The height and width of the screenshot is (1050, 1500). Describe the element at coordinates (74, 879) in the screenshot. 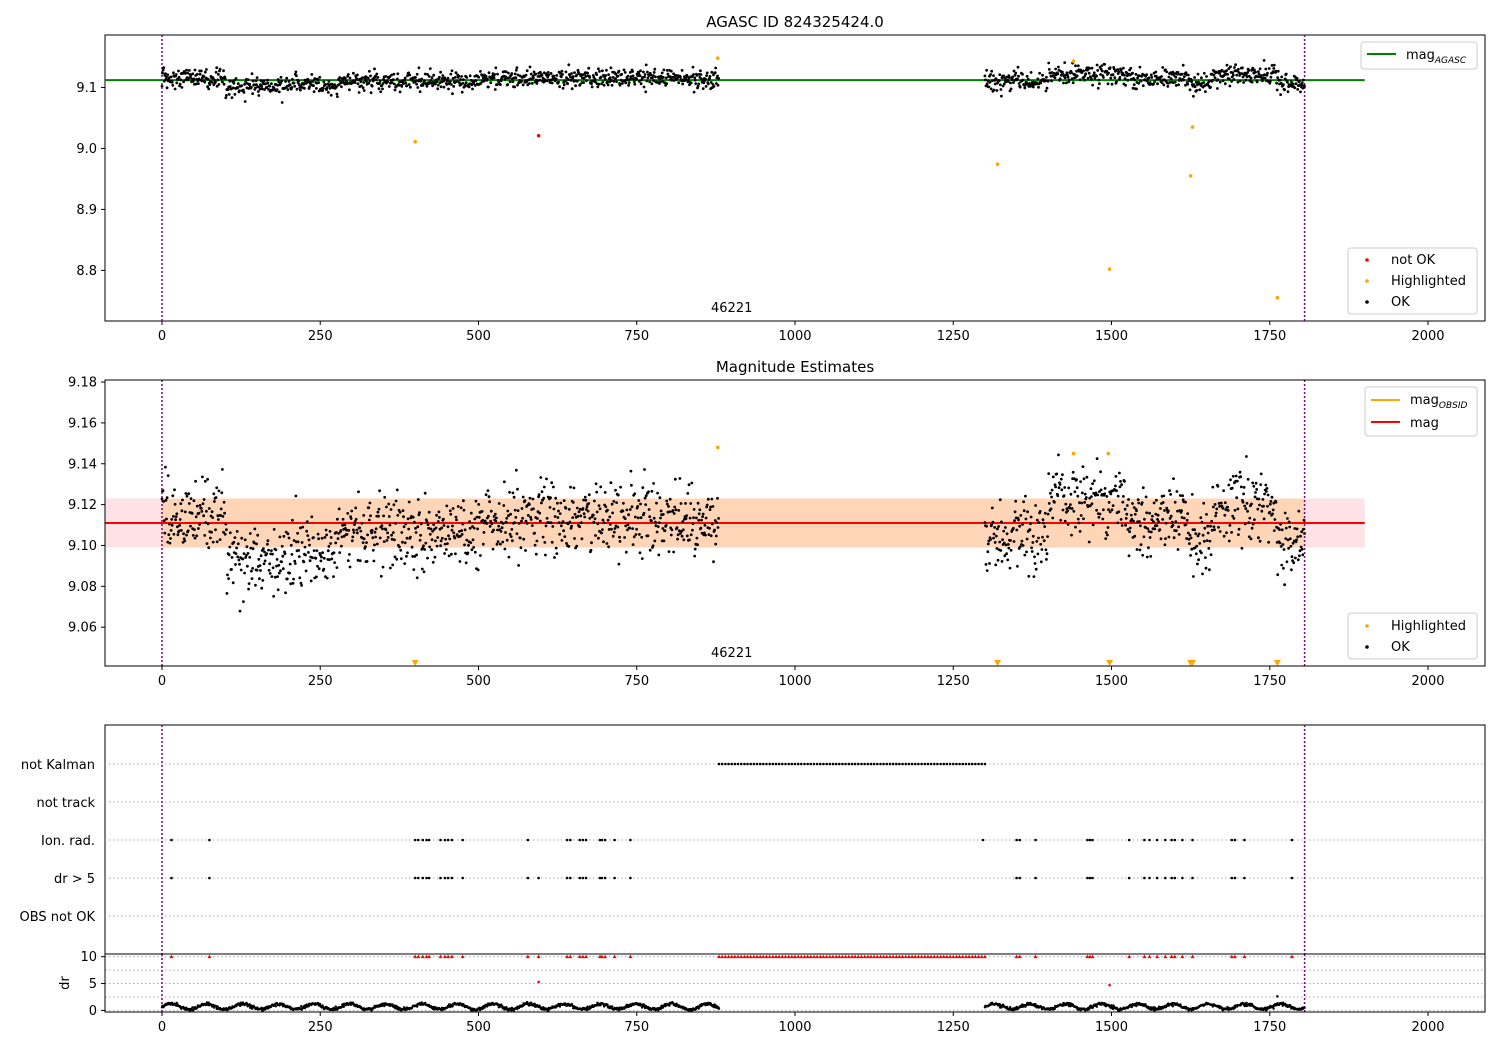

I see `flag-label-dr-gt-5: dr > 5` at that location.